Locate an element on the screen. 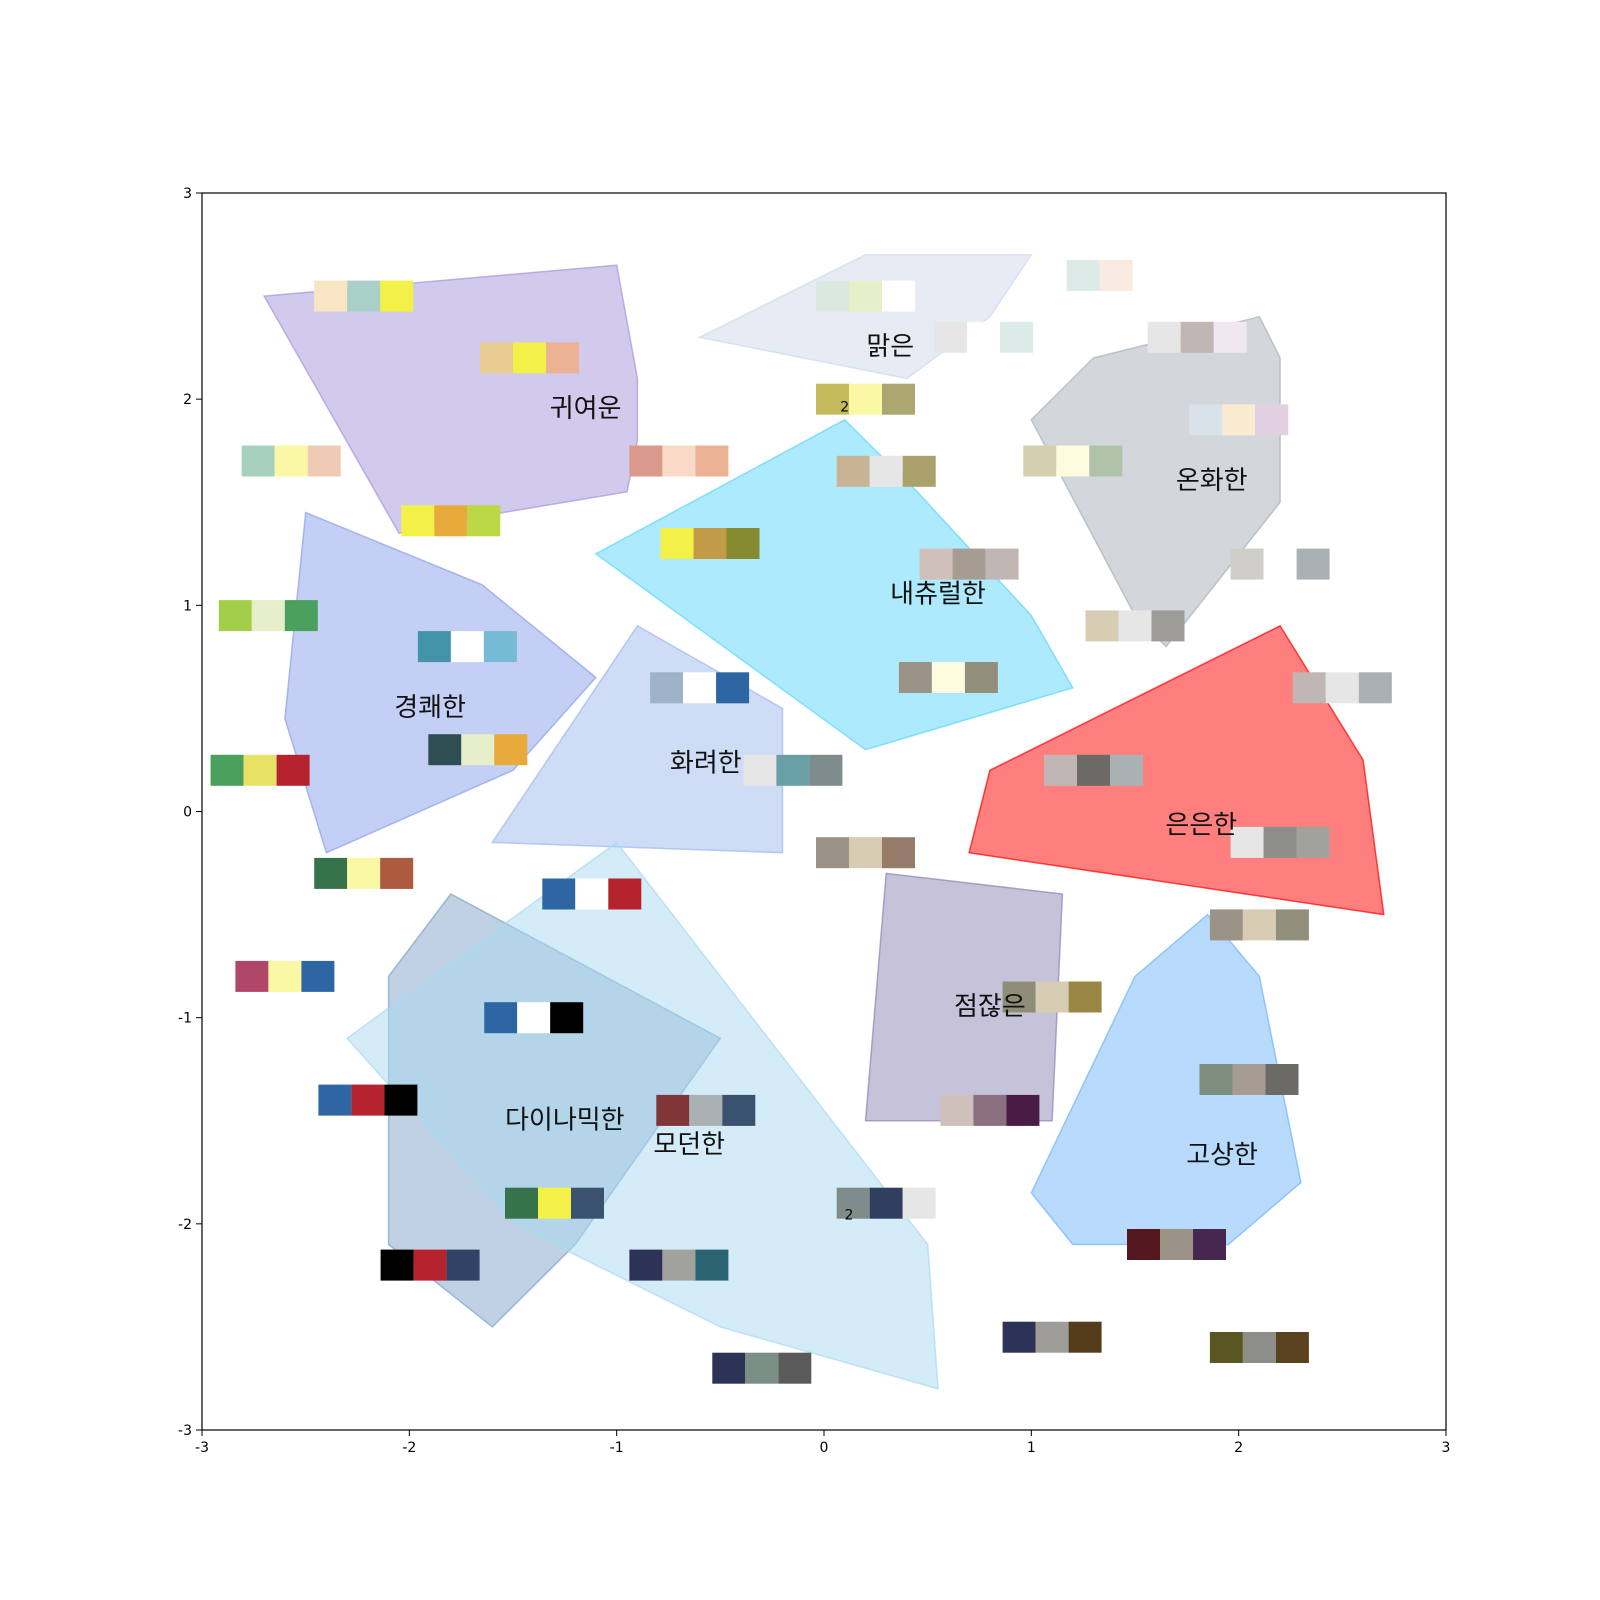  region-label: 내츄럴한 is located at coordinates (938, 595).